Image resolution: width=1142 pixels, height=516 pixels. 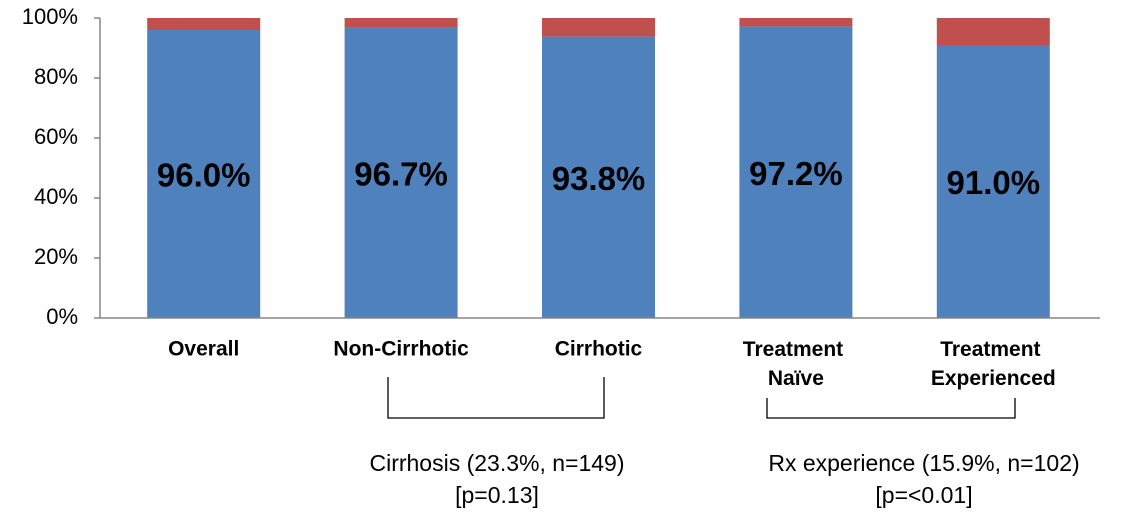 I want to click on annotation: Rx experience (15.9%, n=102), so click(x=923, y=463).